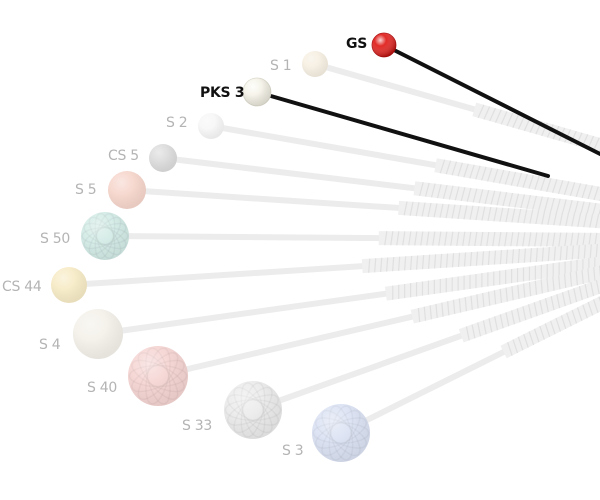  I want to click on mallet-label-pks-3: PKS 3, so click(222, 93).